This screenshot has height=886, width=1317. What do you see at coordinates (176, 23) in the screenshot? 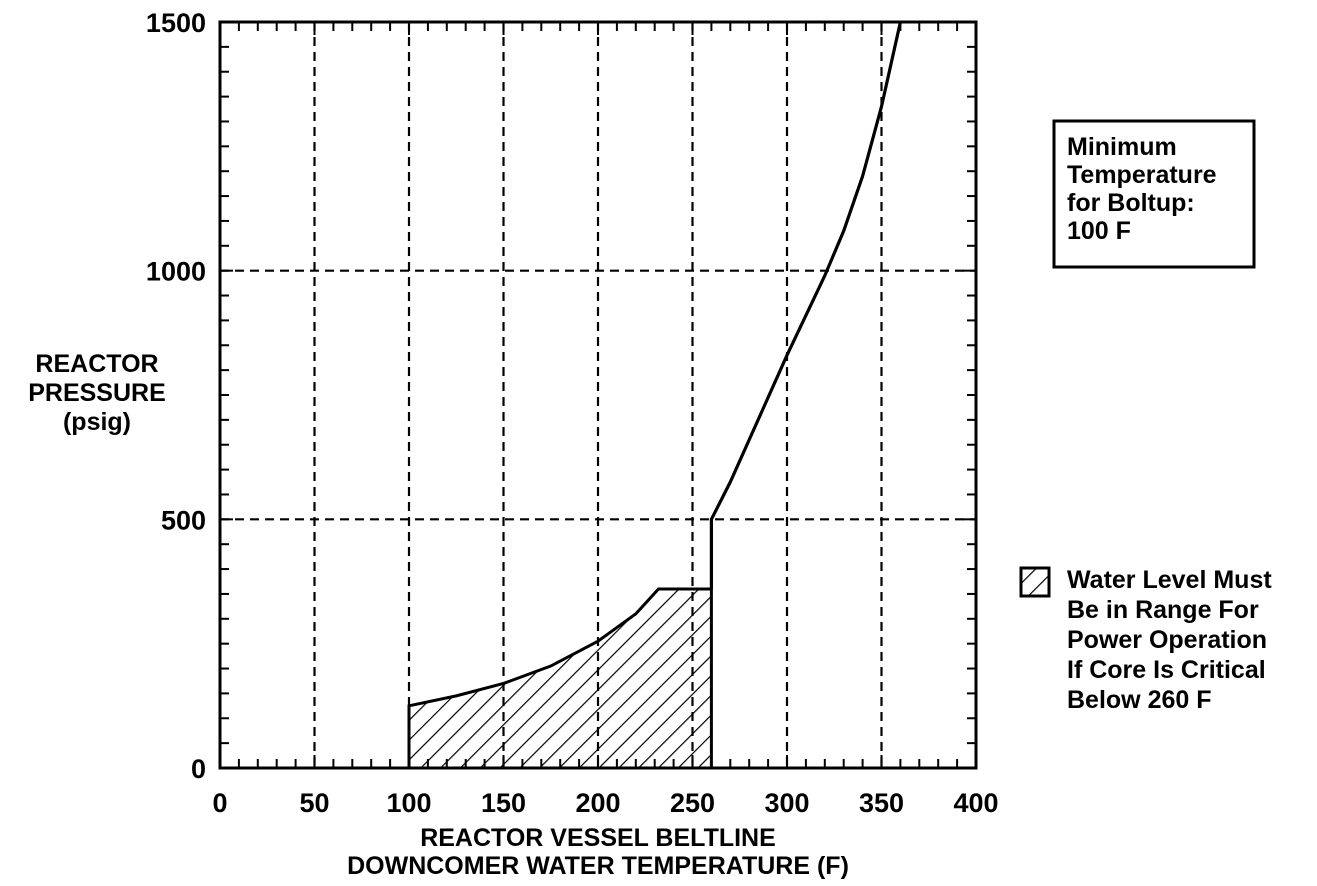
I see `y-tick-label-1500: 1500` at bounding box center [176, 23].